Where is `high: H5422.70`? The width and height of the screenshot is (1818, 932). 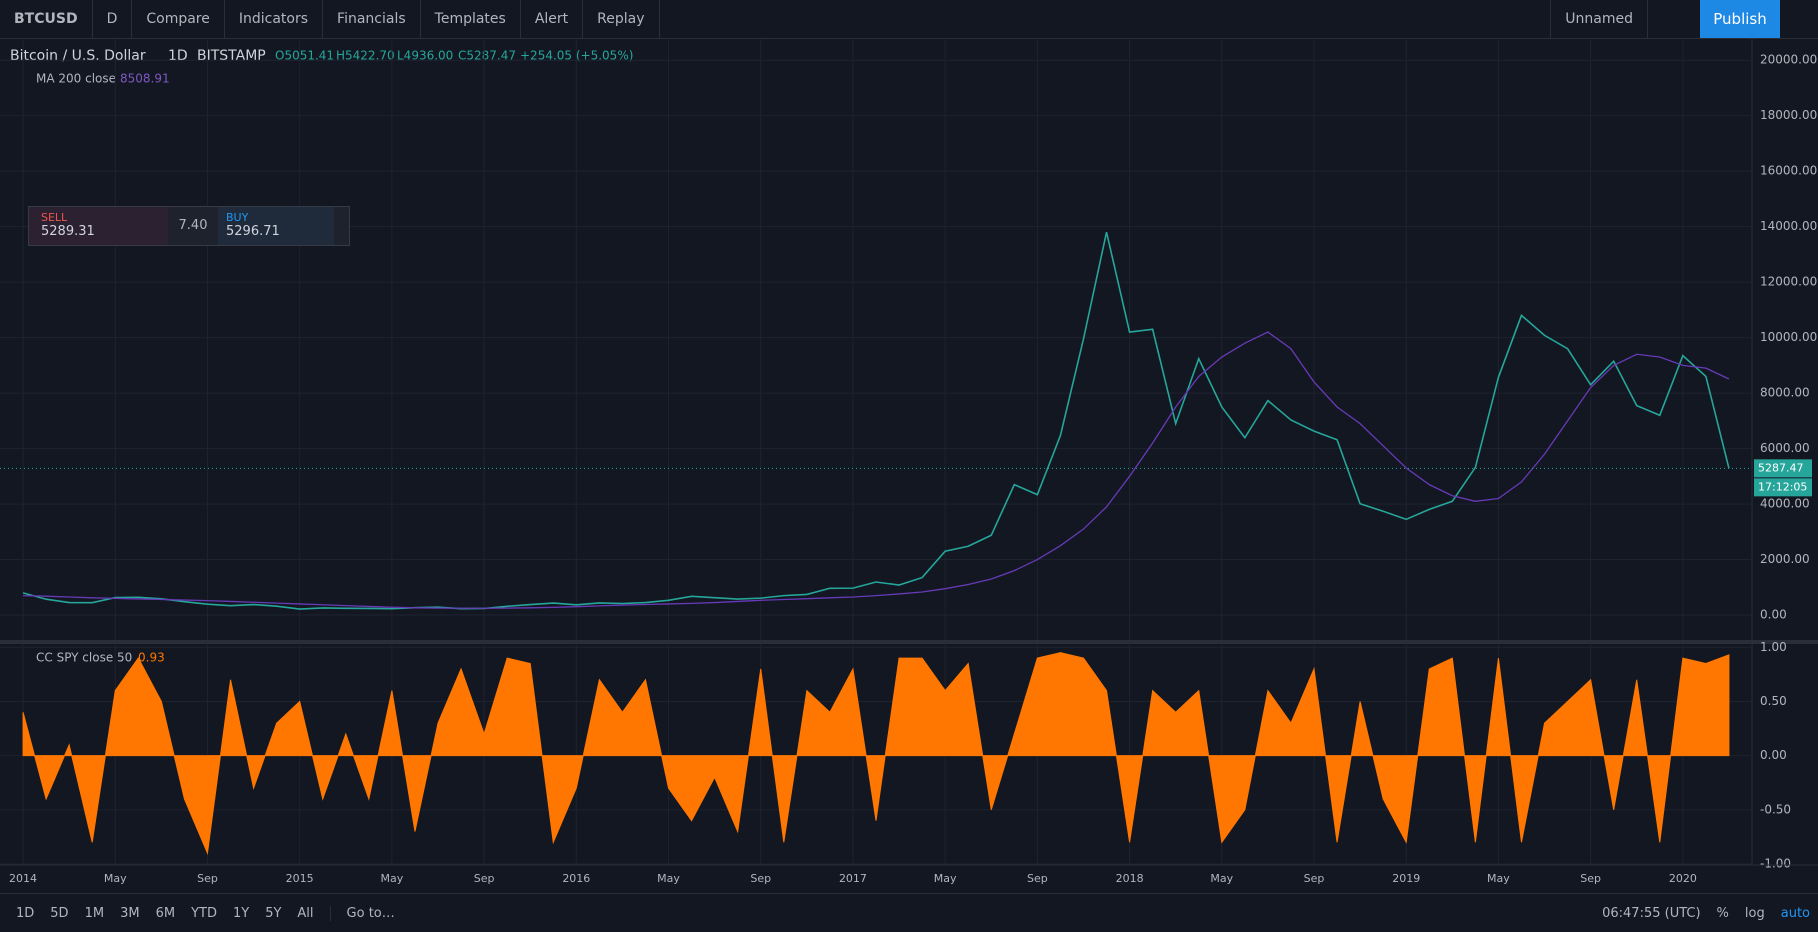 high: H5422.70 is located at coordinates (365, 56).